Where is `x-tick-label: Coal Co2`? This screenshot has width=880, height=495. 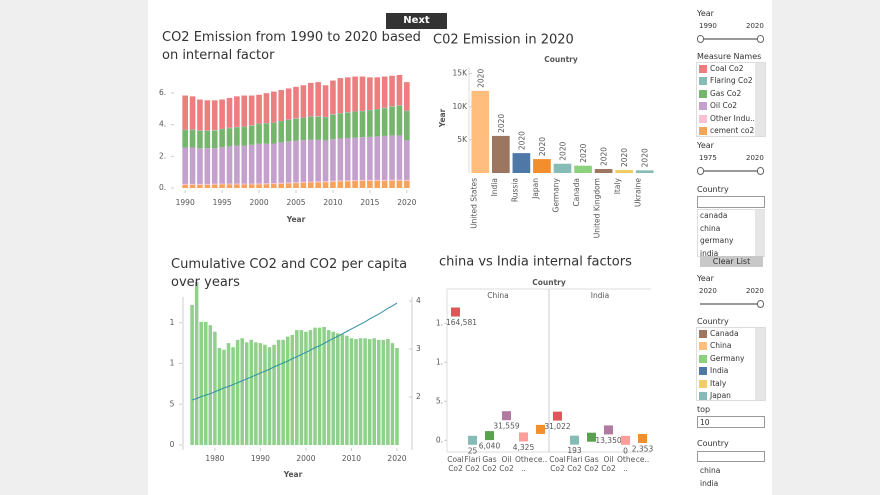 x-tick-label: Coal Co2 is located at coordinates (557, 464).